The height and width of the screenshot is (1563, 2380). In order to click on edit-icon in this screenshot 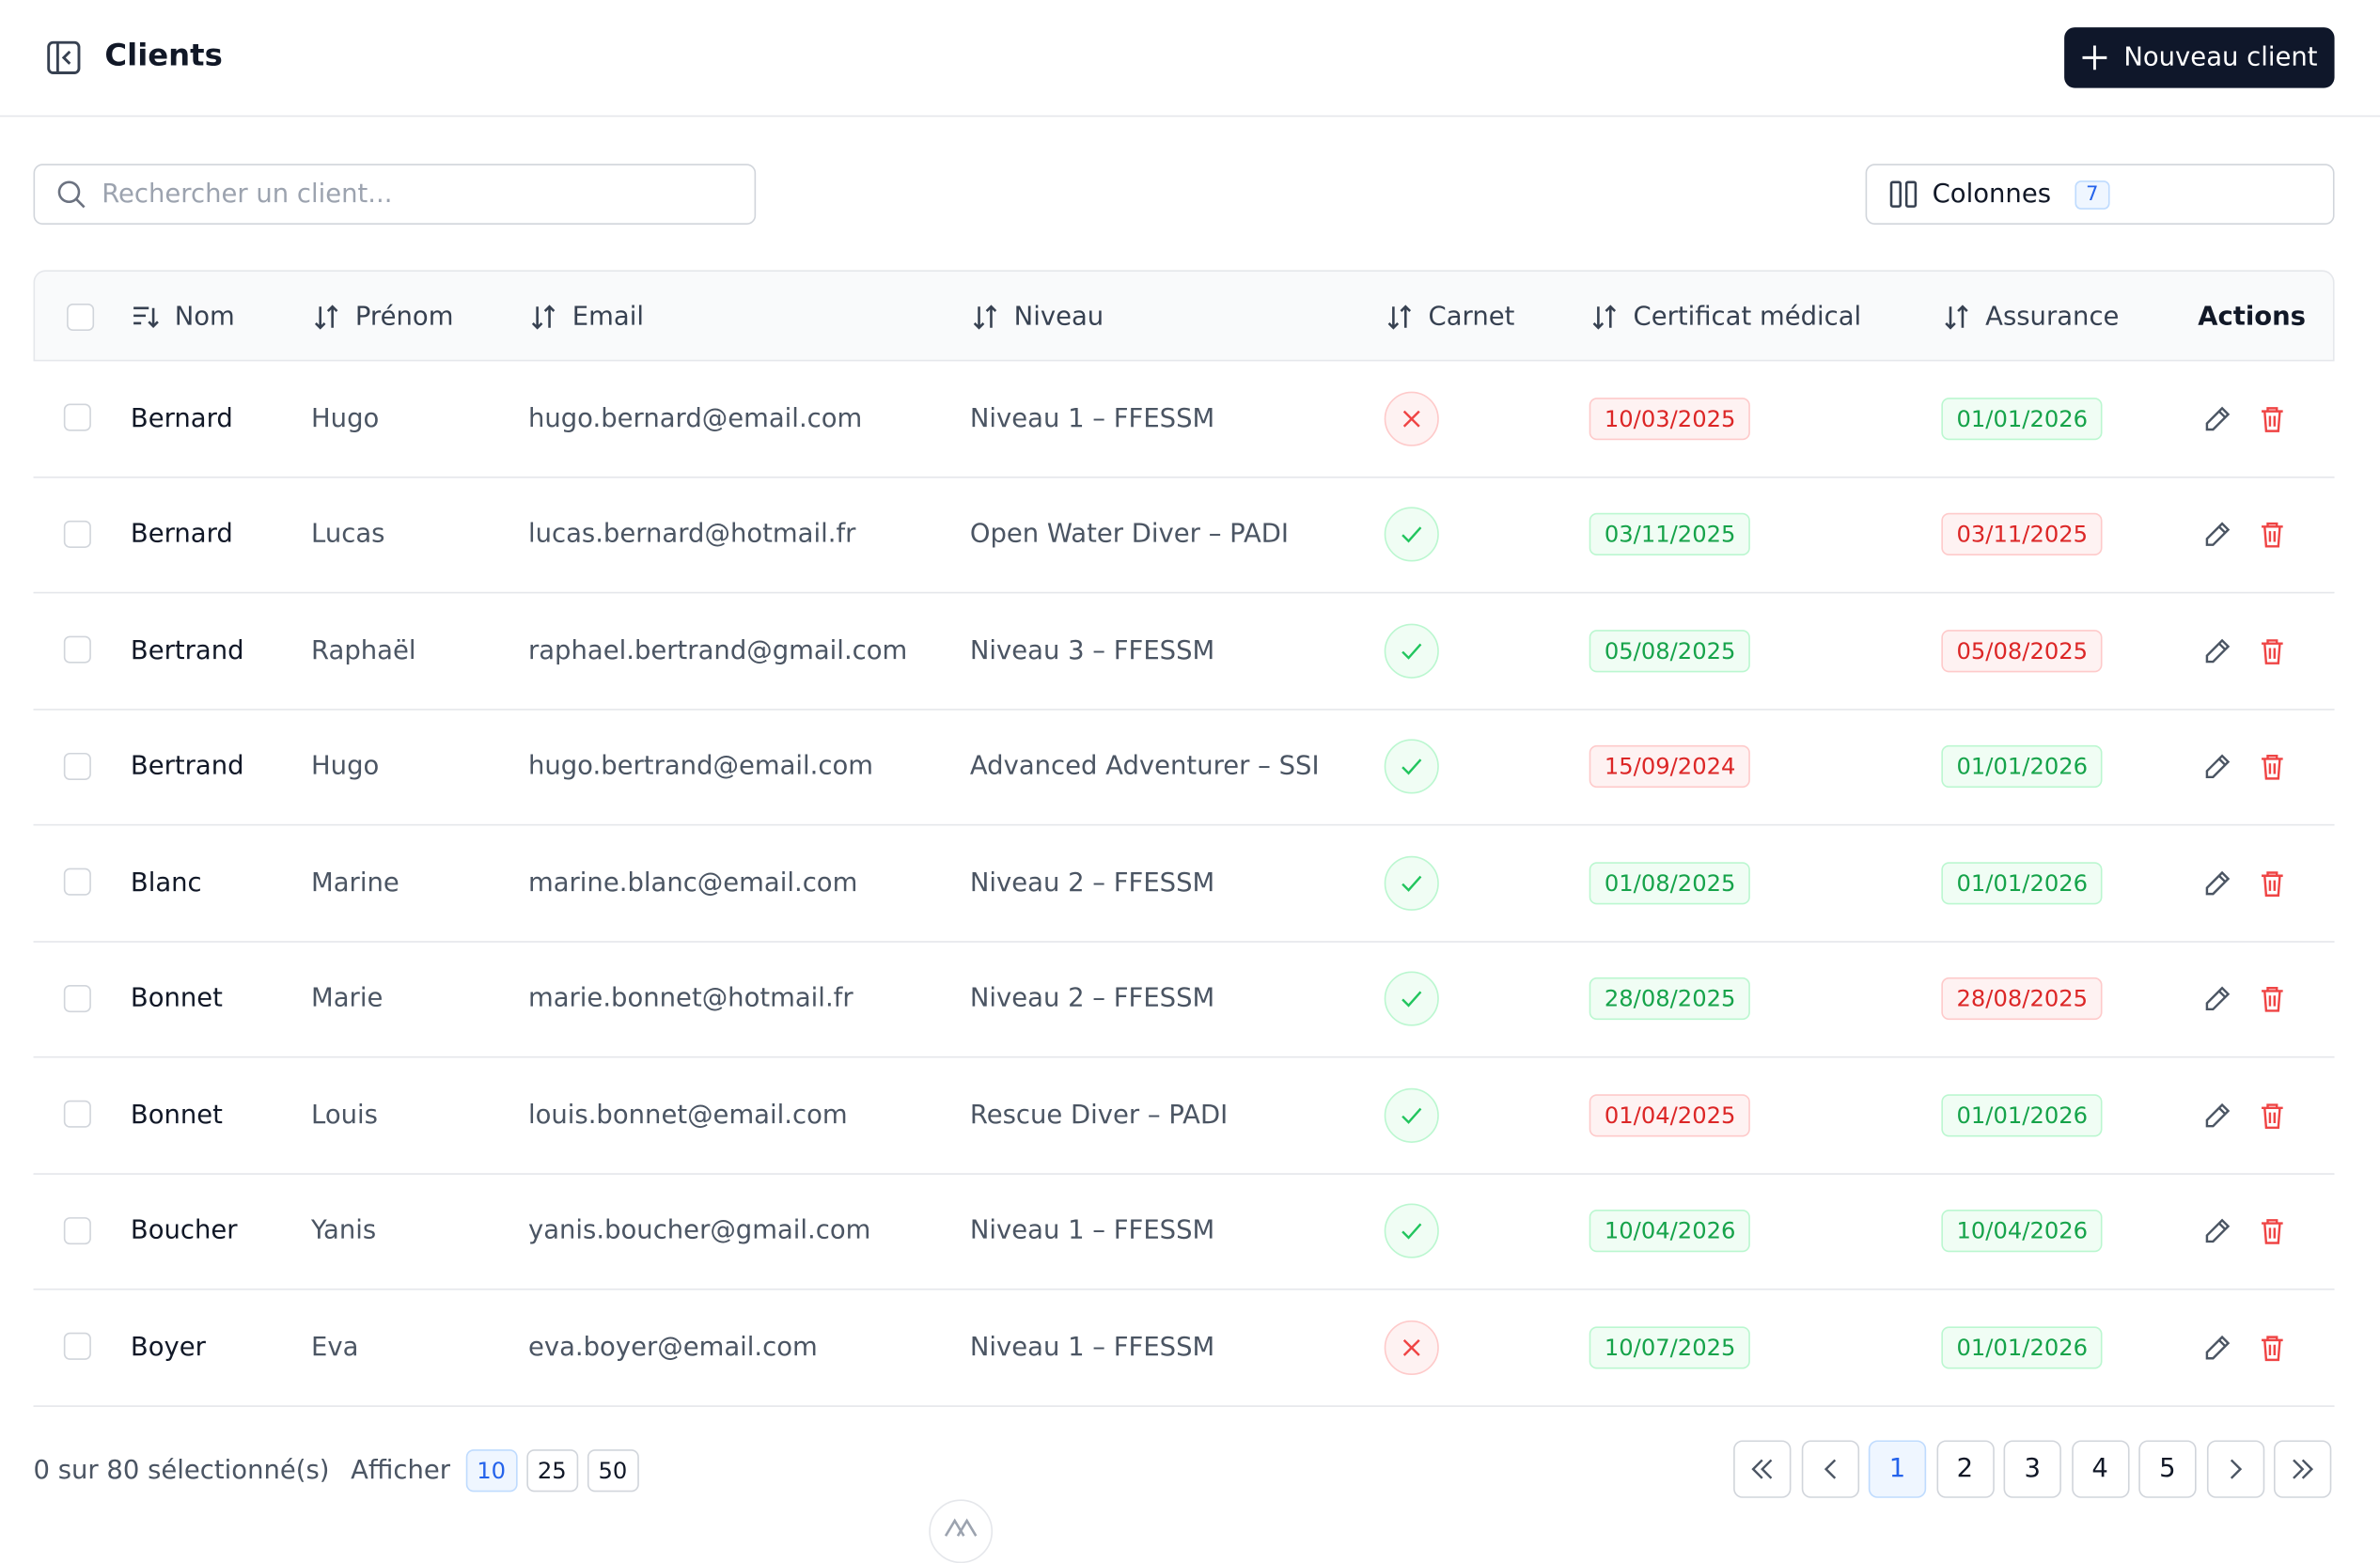, I will do `click(2218, 1230)`.